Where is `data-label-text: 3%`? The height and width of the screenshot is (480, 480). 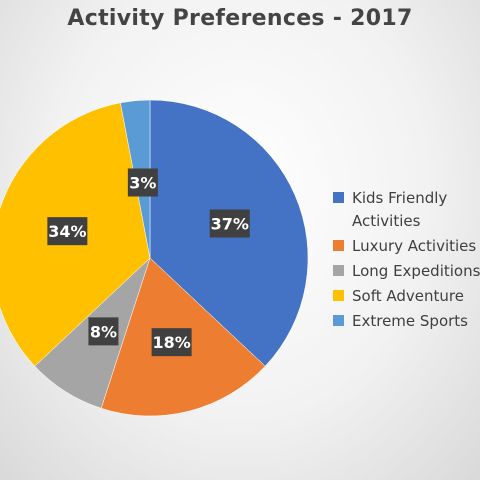 data-label-text: 3% is located at coordinates (142, 182).